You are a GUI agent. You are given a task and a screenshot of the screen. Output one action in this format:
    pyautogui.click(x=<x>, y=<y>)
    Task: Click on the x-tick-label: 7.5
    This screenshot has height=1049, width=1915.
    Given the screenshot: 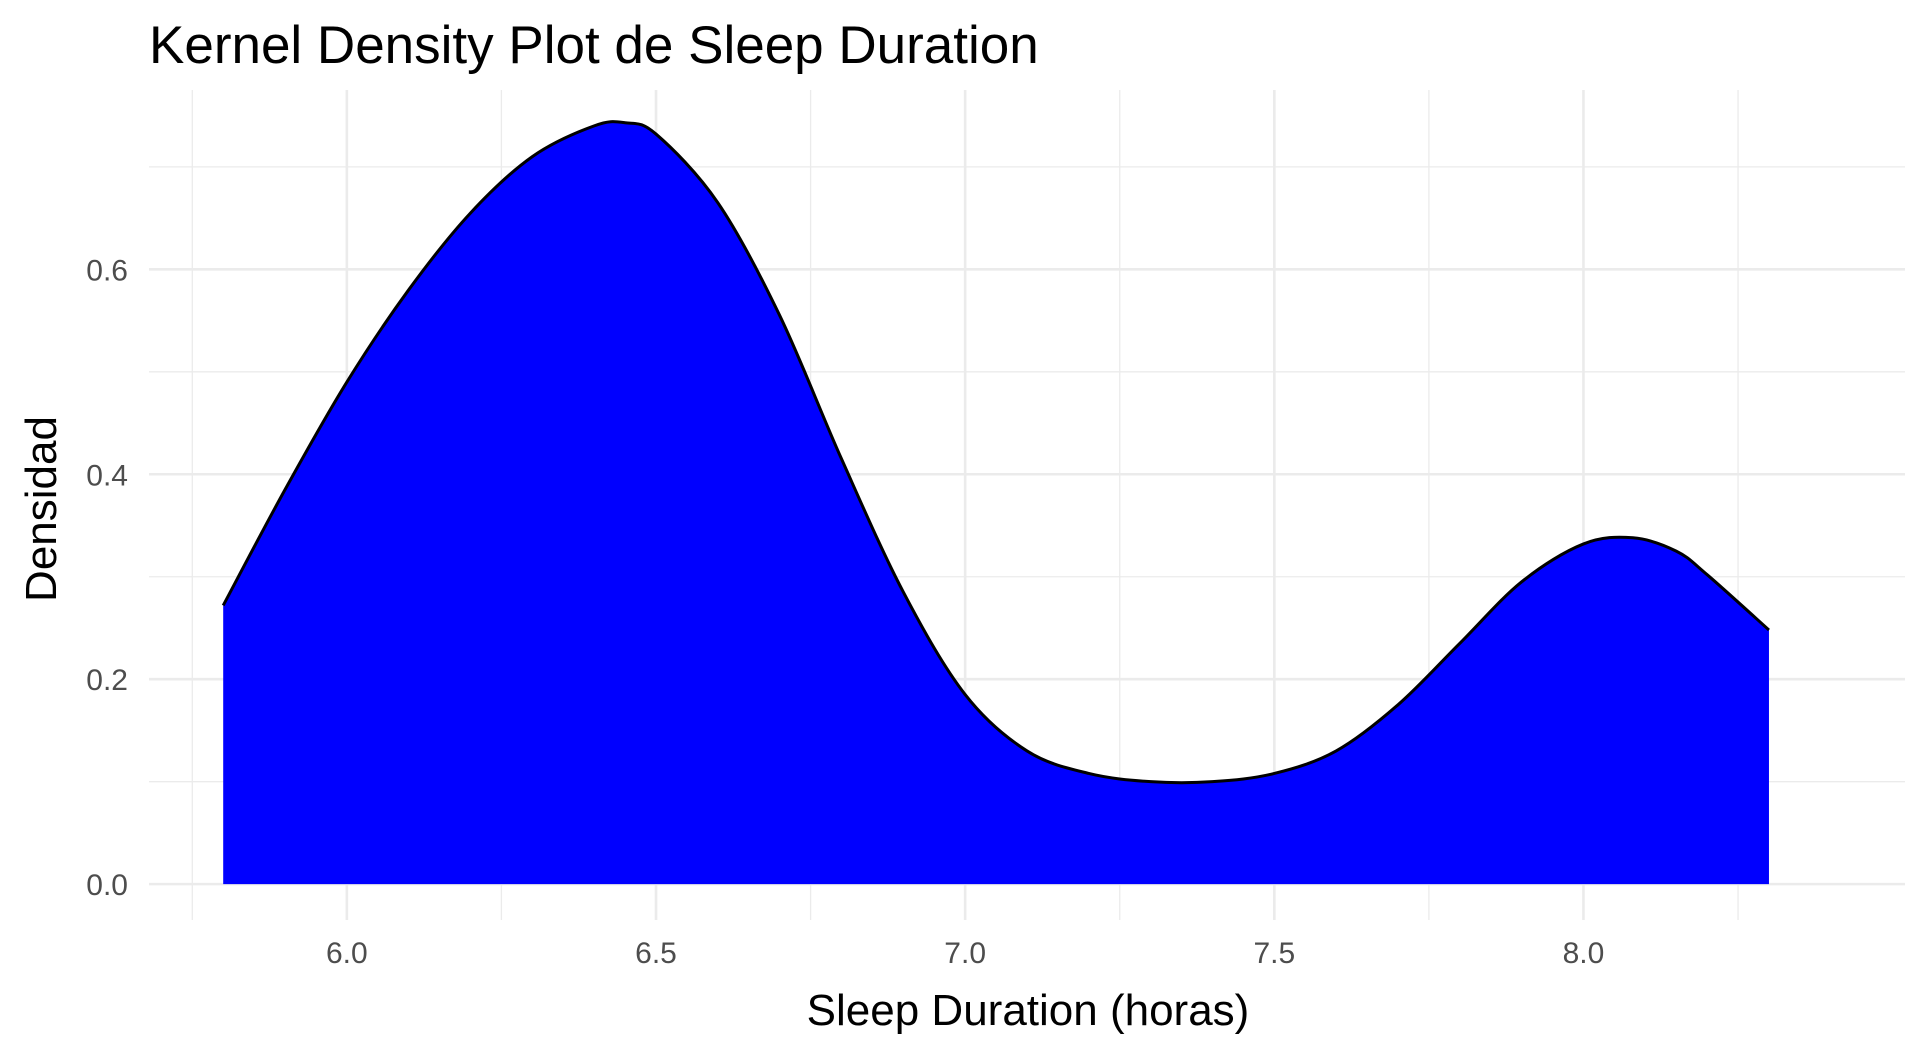 What is the action you would take?
    pyautogui.click(x=1274, y=953)
    